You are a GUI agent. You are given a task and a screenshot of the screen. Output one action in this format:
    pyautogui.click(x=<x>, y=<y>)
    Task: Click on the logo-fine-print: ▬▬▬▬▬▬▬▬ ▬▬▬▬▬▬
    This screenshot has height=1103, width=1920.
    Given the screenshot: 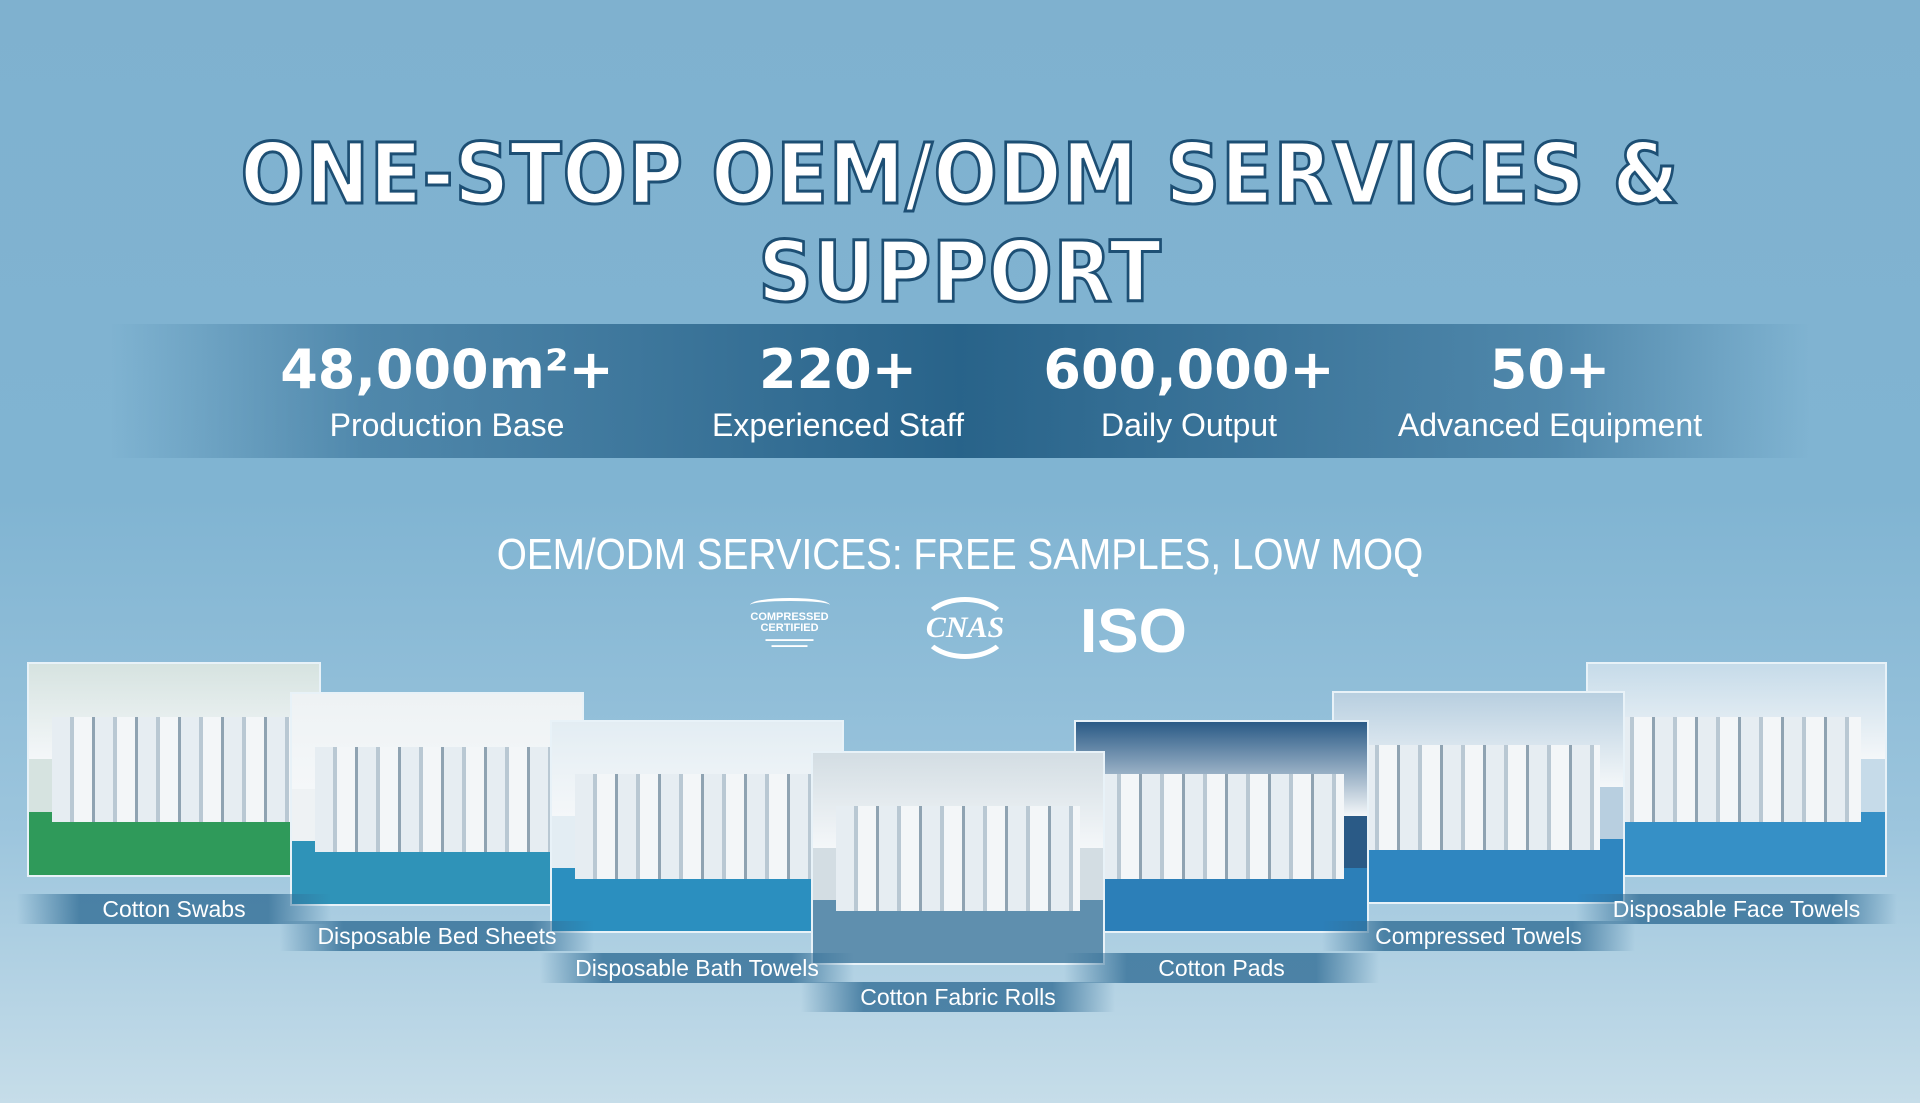 What is the action you would take?
    pyautogui.click(x=789, y=643)
    